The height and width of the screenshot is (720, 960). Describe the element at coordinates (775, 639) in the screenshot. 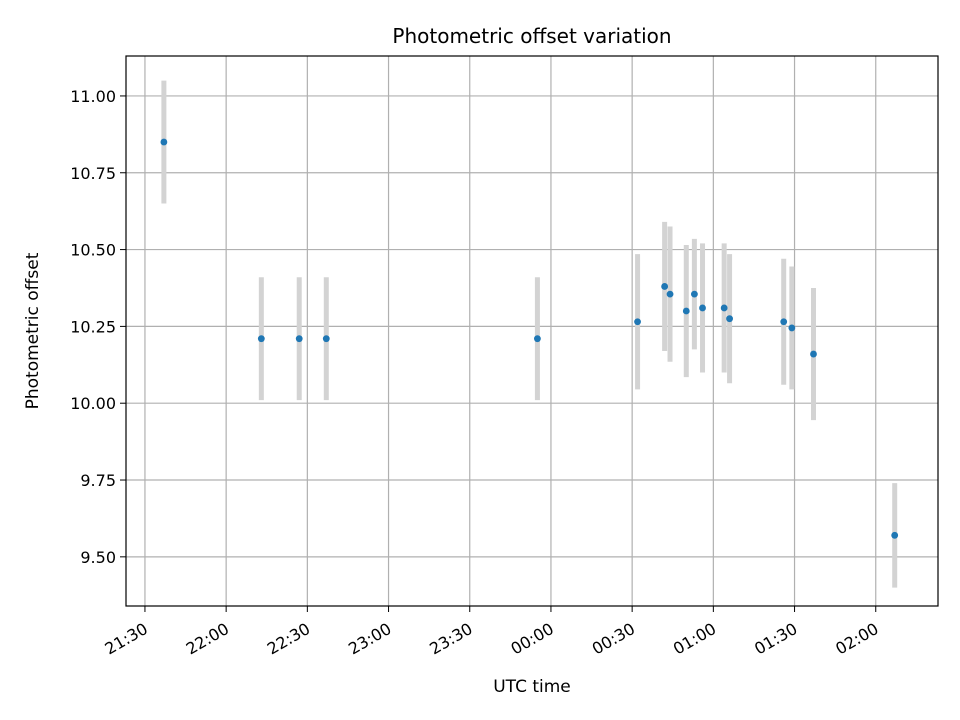

I see `x-tick-label: 01:30` at that location.